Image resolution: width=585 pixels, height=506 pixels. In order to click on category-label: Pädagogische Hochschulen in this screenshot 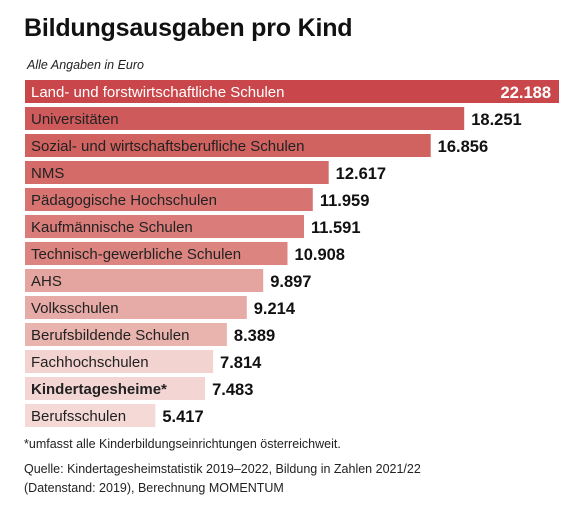, I will do `click(124, 200)`.